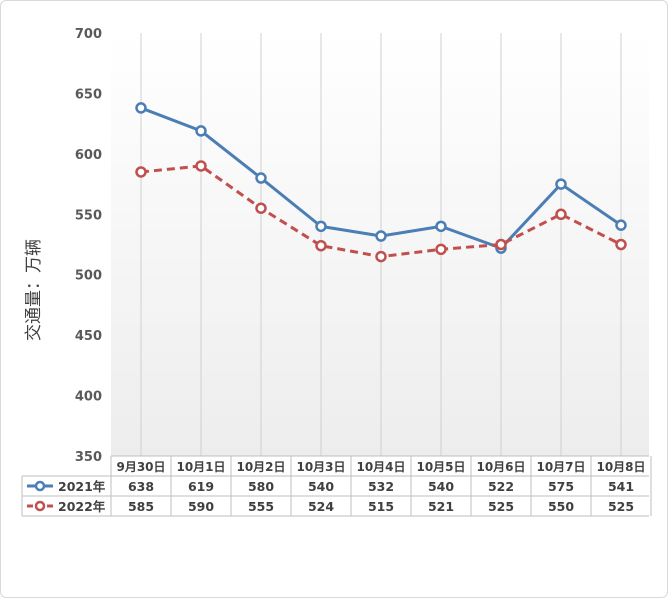 Image resolution: width=668 pixels, height=598 pixels. I want to click on table-value: 555, so click(261, 506).